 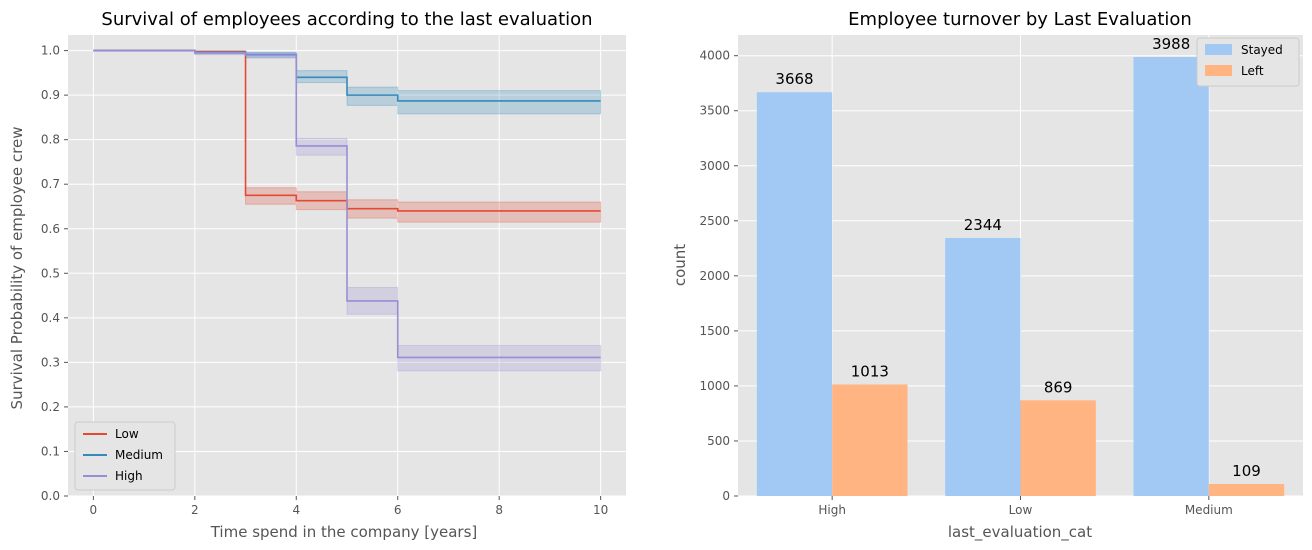 What do you see at coordinates (870, 371) in the screenshot?
I see `turnover-bar-value-label: 1013` at bounding box center [870, 371].